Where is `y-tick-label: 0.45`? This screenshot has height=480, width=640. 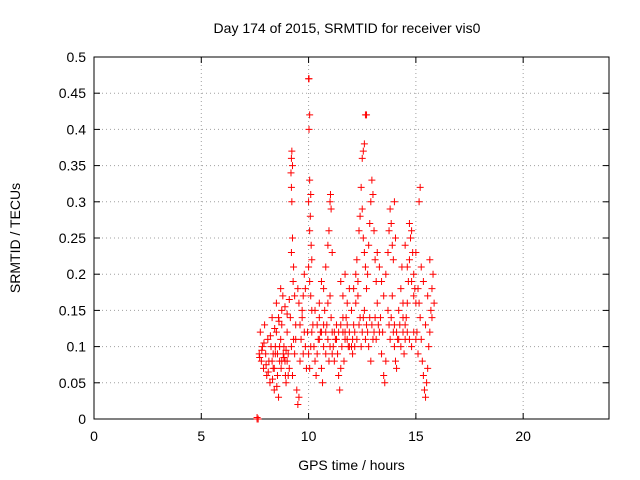
y-tick-label: 0.45 is located at coordinates (72, 93).